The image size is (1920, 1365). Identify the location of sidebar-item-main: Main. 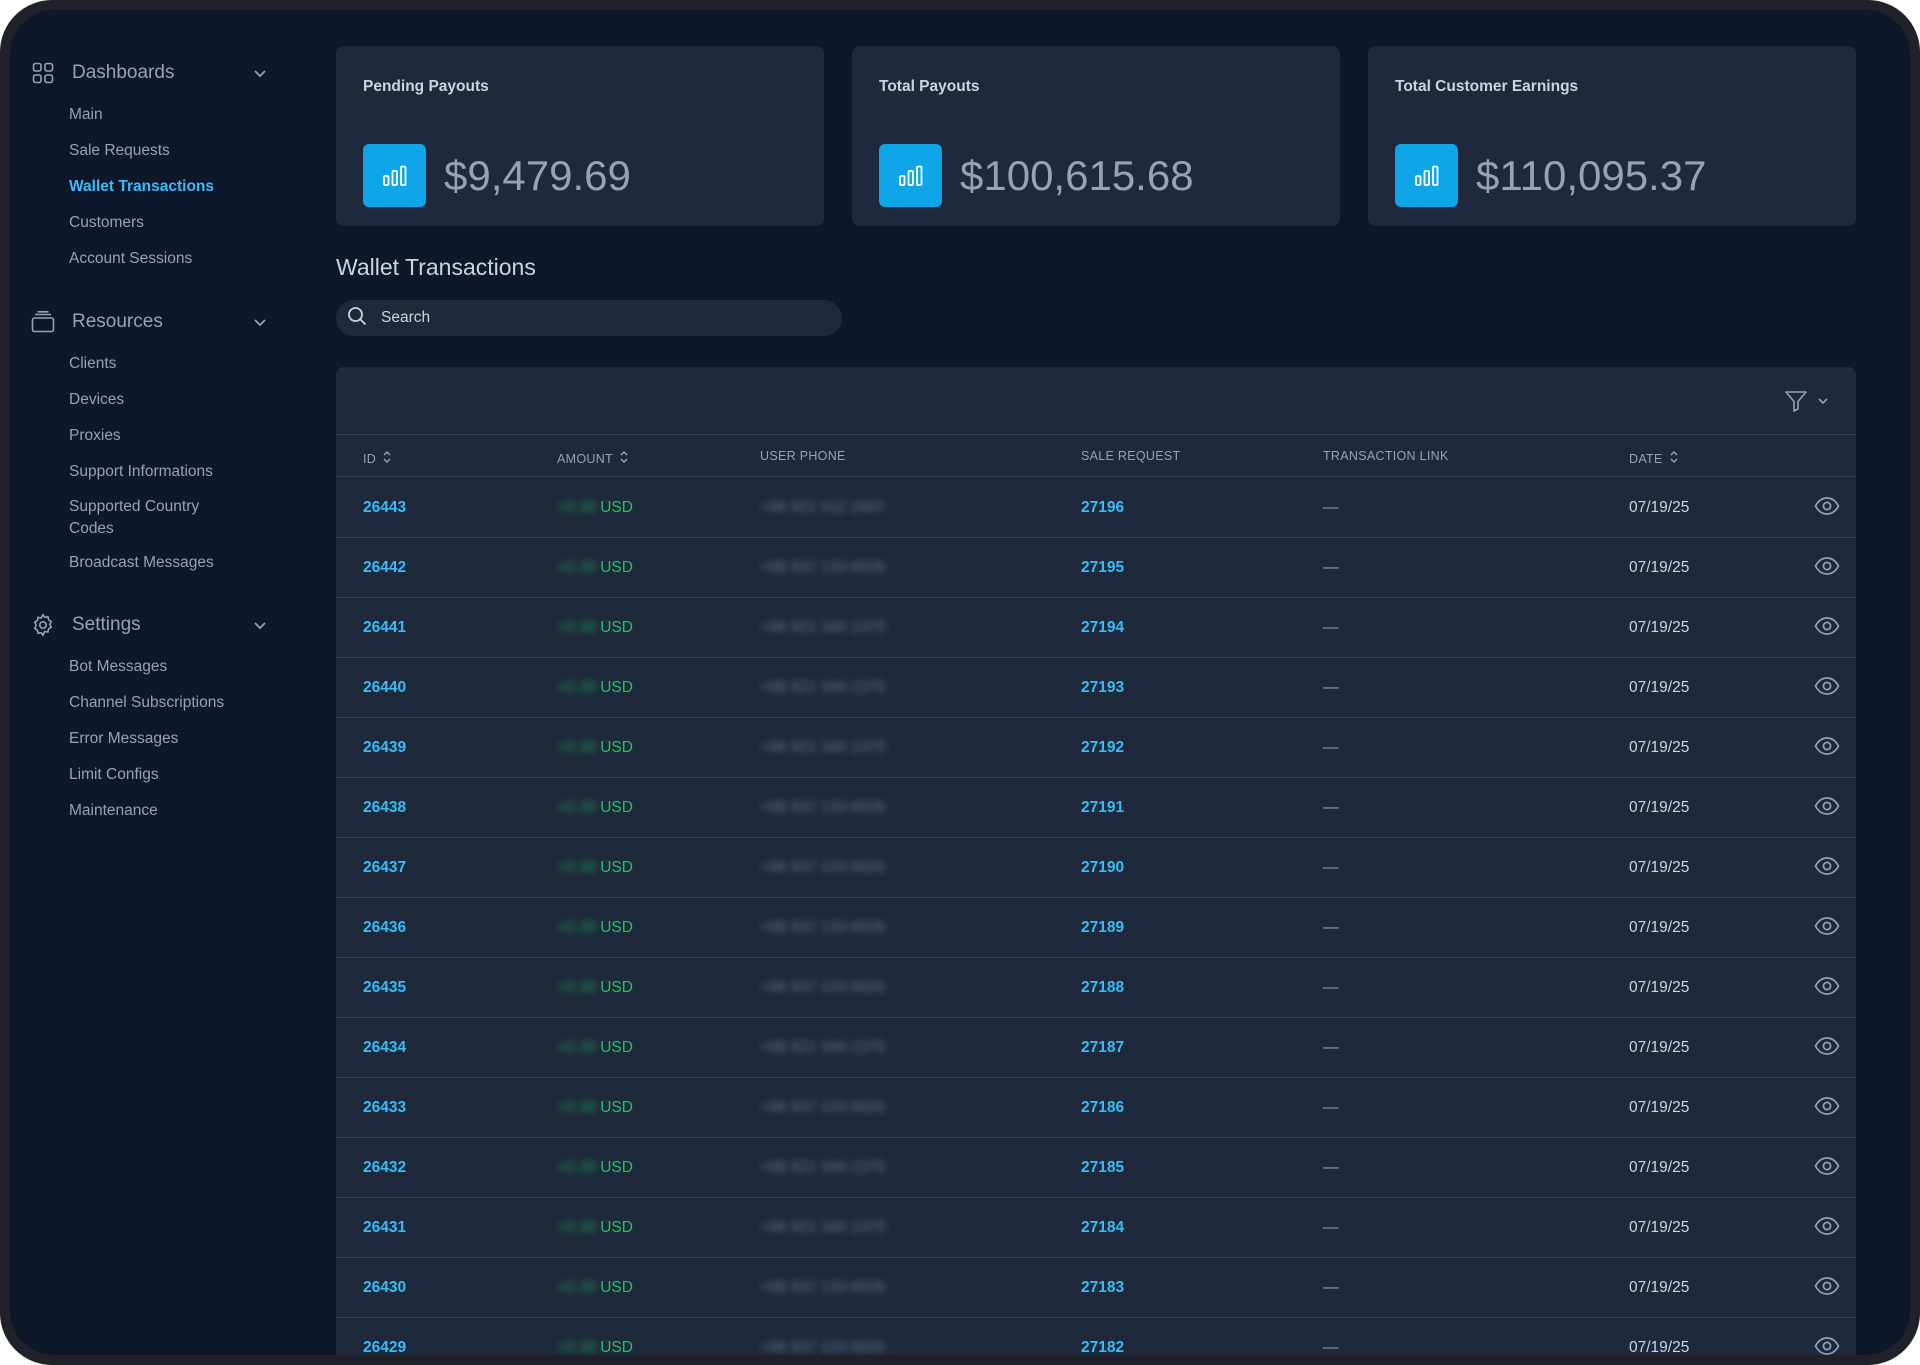
(86, 114).